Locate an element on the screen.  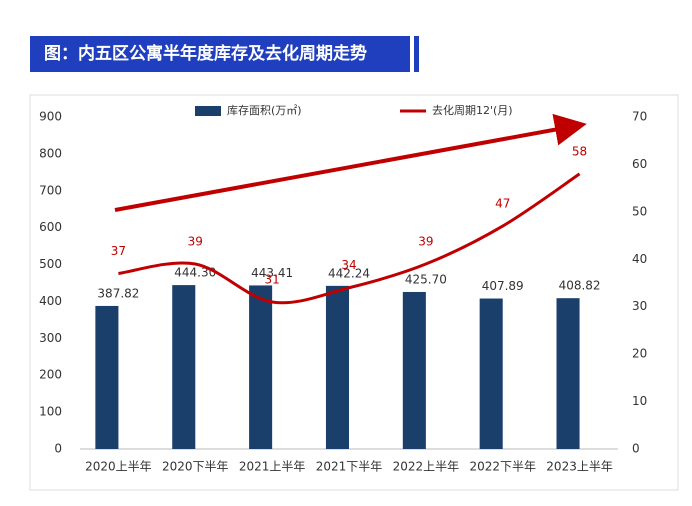
title-accent is located at coordinates (416, 54).